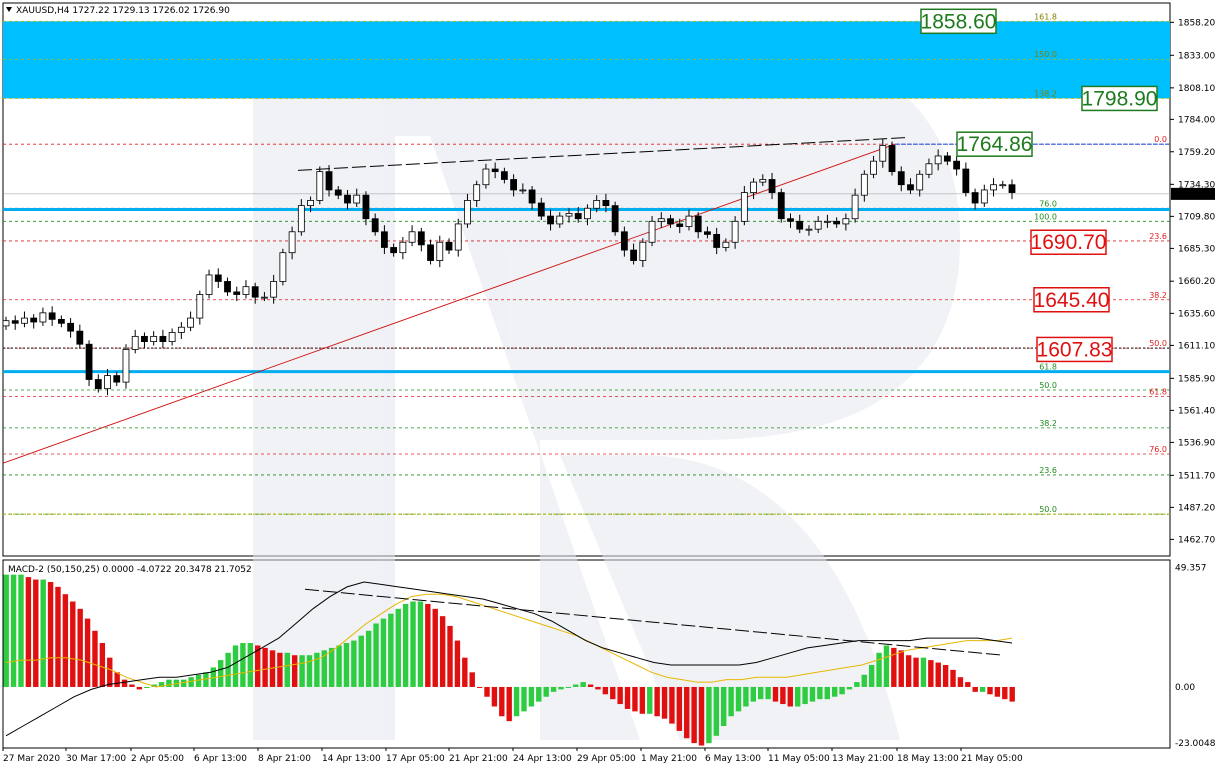 Image resolution: width=1216 pixels, height=769 pixels. I want to click on fib-label-green: 50.0, so click(1048, 385).